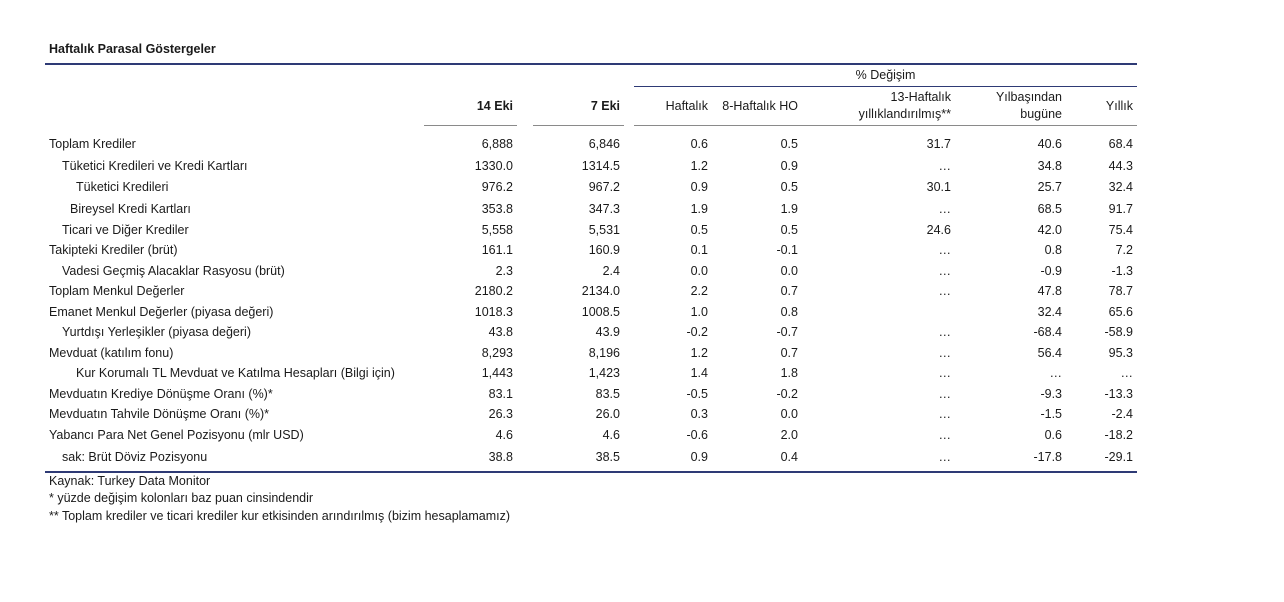 This screenshot has width=1284, height=602. What do you see at coordinates (938, 144) in the screenshot?
I see `value-13-week-annualized: 31.7` at bounding box center [938, 144].